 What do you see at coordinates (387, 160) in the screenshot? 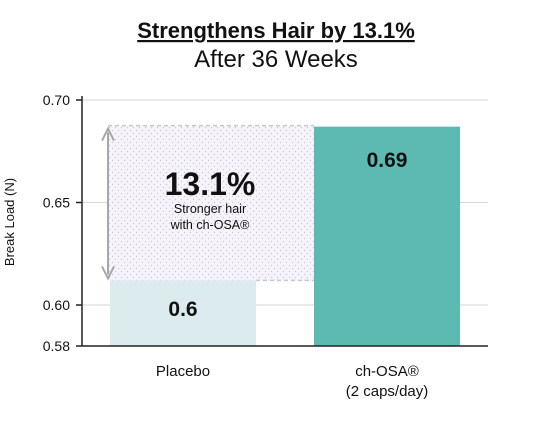
I see `bar-data-label: 0.69` at bounding box center [387, 160].